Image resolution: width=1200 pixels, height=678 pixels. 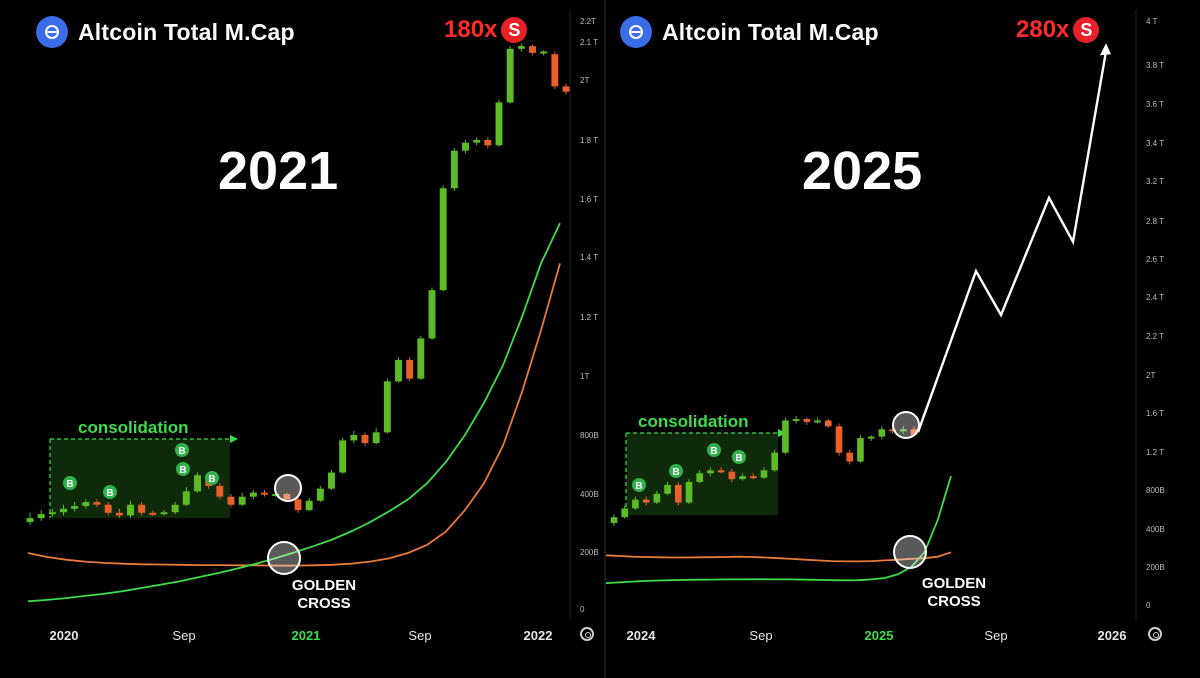 I want to click on y-tick-label: 2.6 T, so click(x=1155, y=259).